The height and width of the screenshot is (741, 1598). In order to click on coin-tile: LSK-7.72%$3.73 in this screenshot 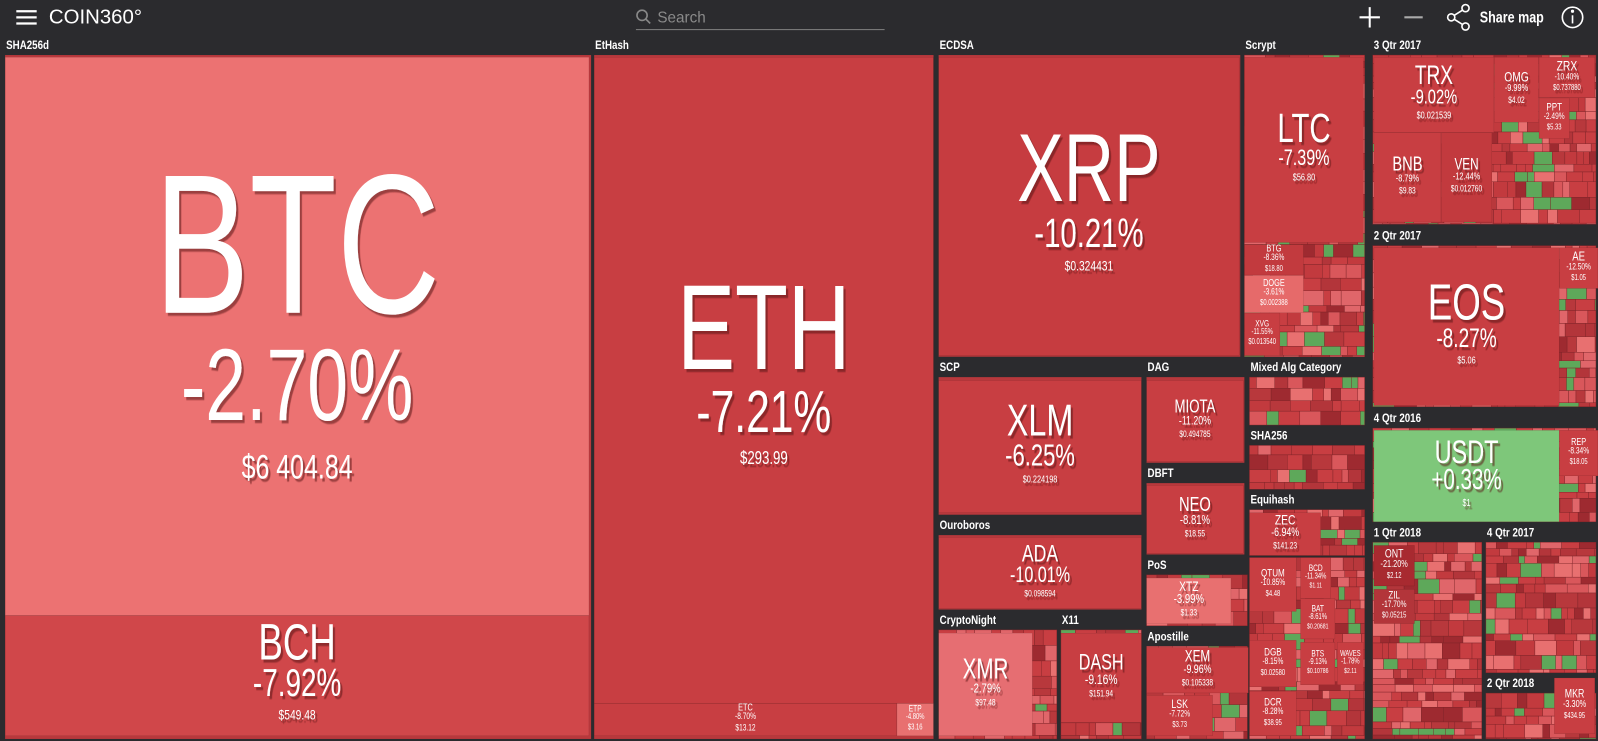, I will do `click(1179, 715)`.